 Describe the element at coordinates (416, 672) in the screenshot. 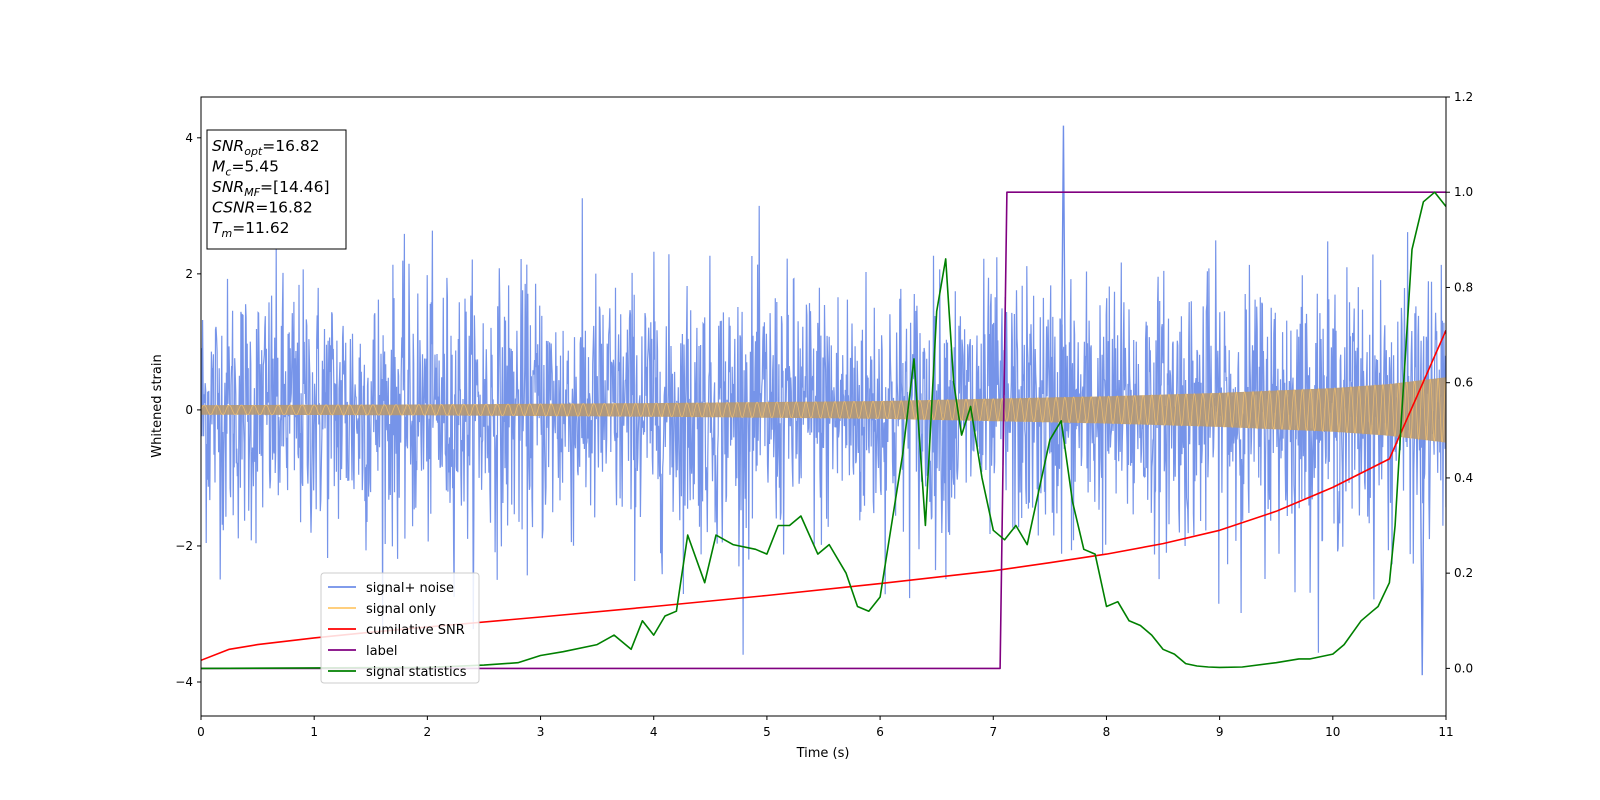

I see `legend-label: signal statistics` at that location.